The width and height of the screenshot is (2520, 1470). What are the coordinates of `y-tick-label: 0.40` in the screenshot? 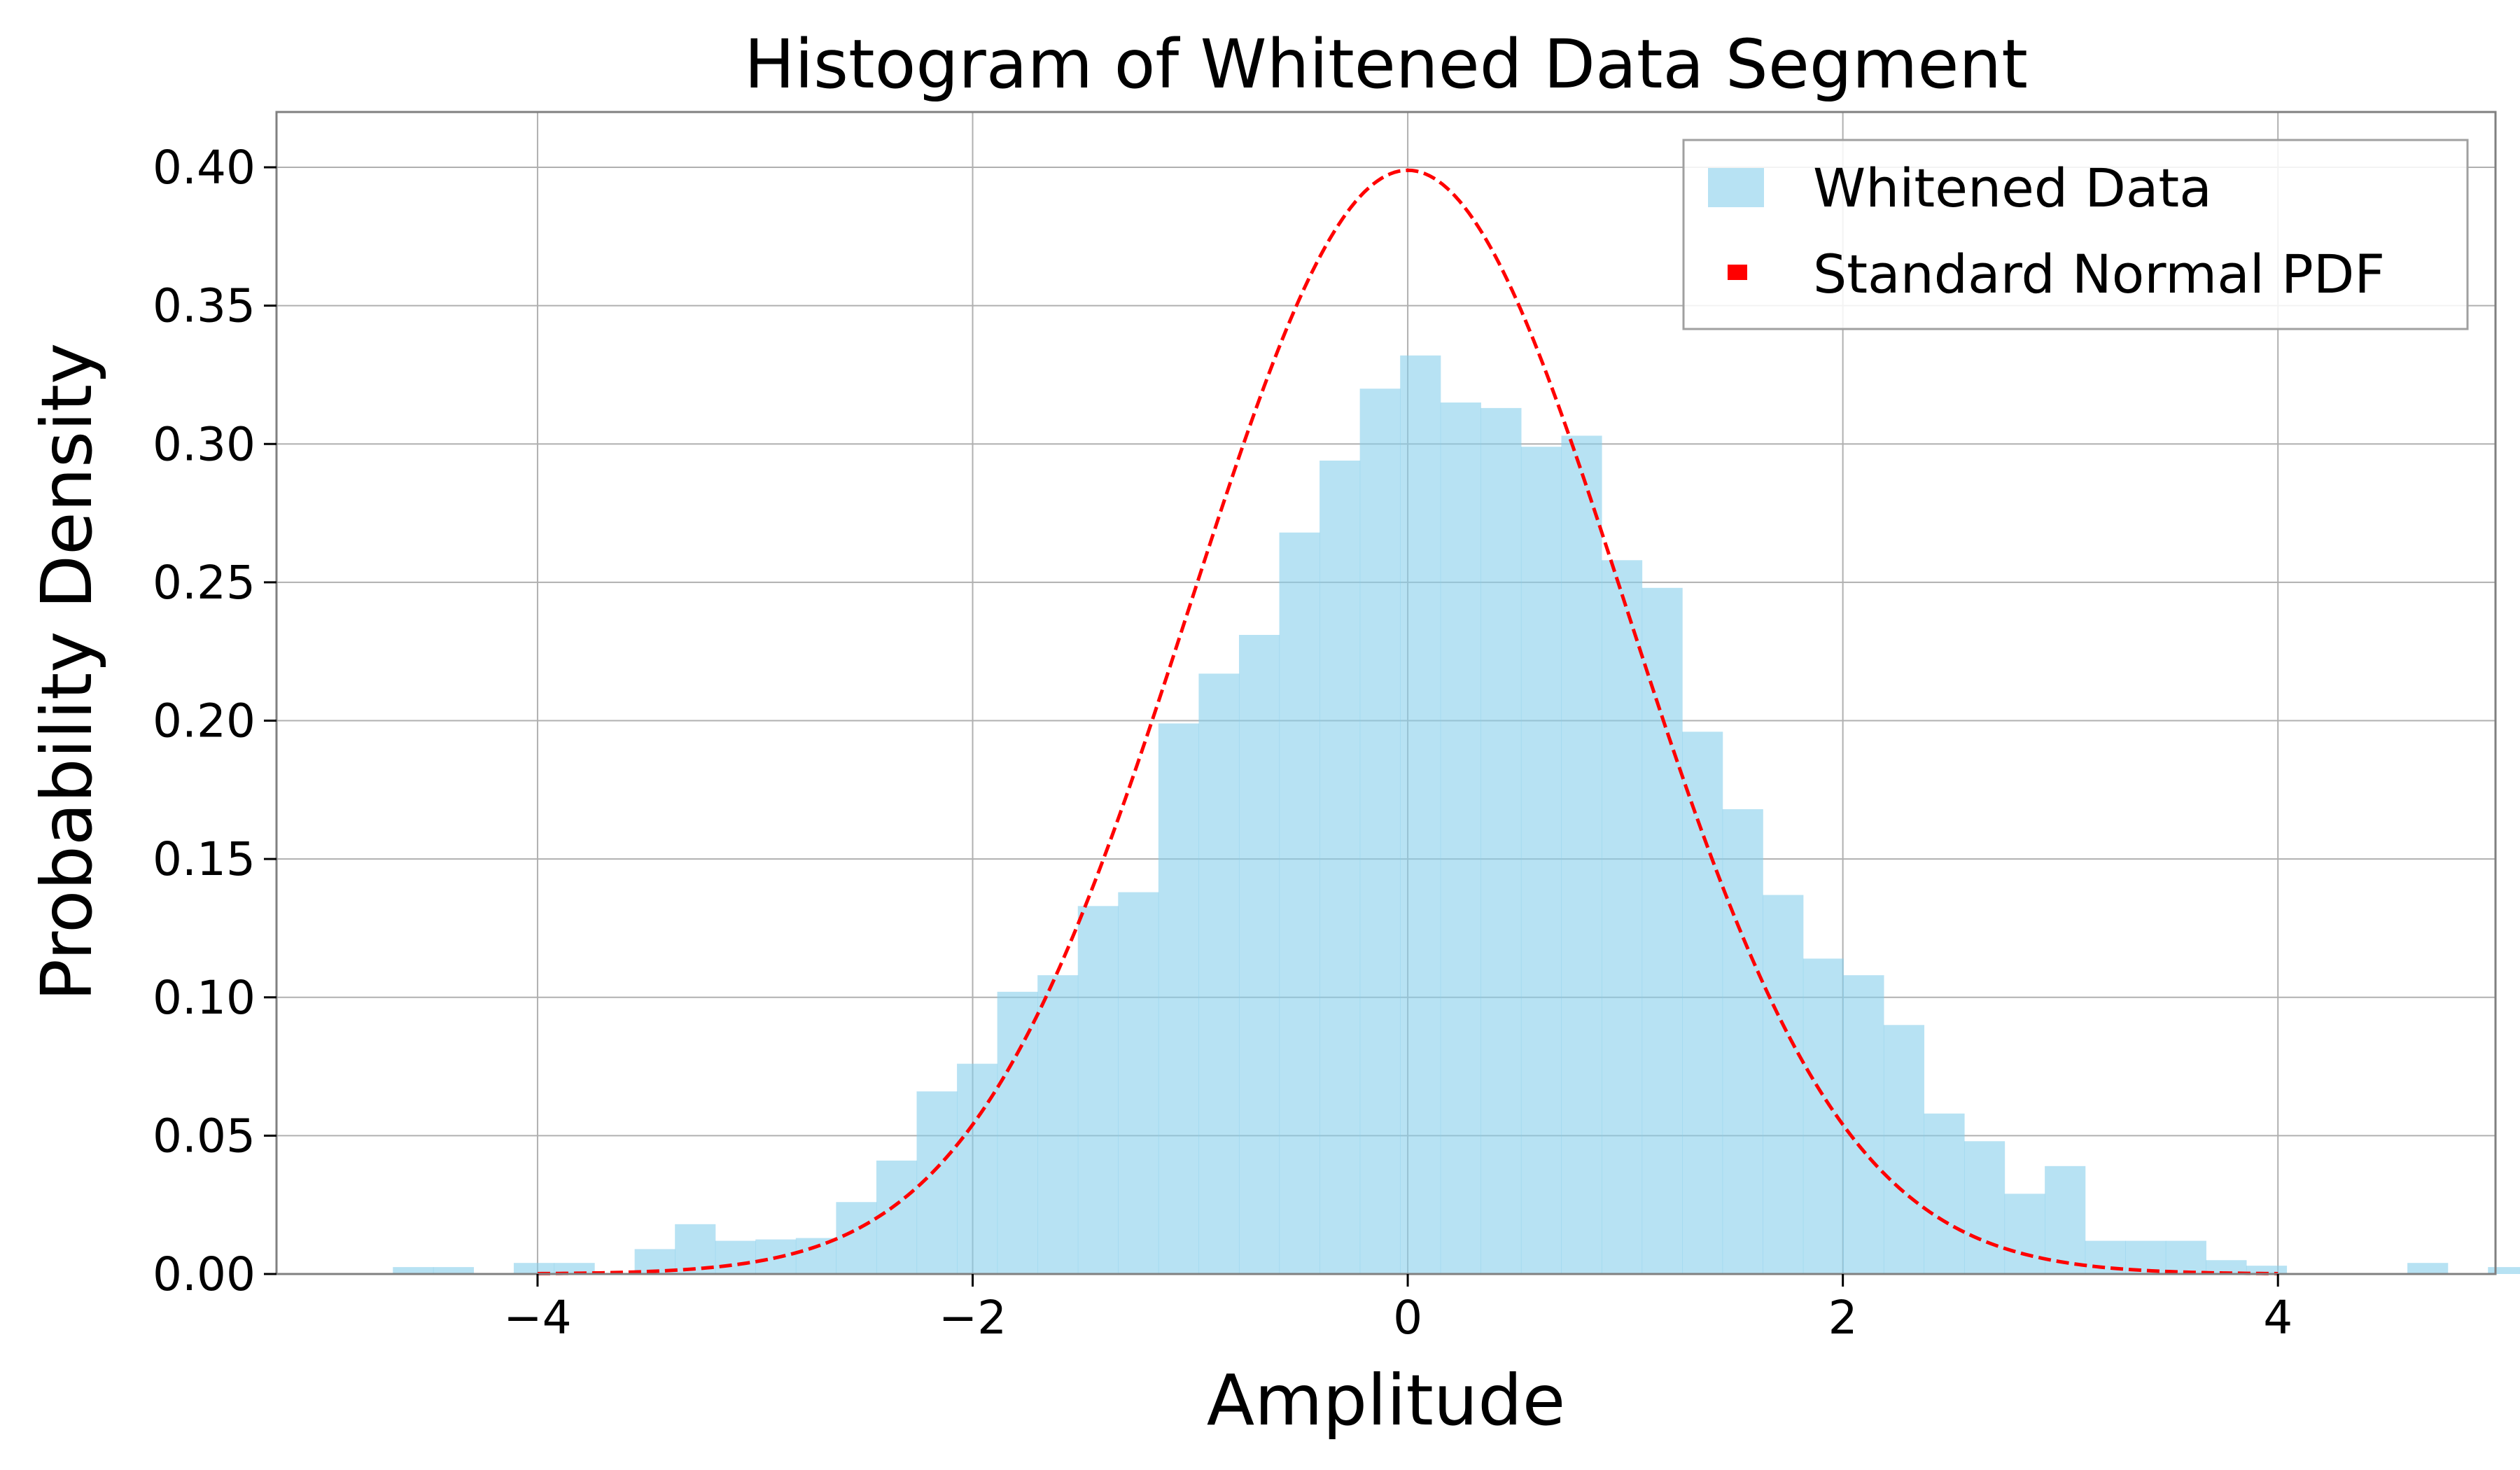 It's located at (204, 168).